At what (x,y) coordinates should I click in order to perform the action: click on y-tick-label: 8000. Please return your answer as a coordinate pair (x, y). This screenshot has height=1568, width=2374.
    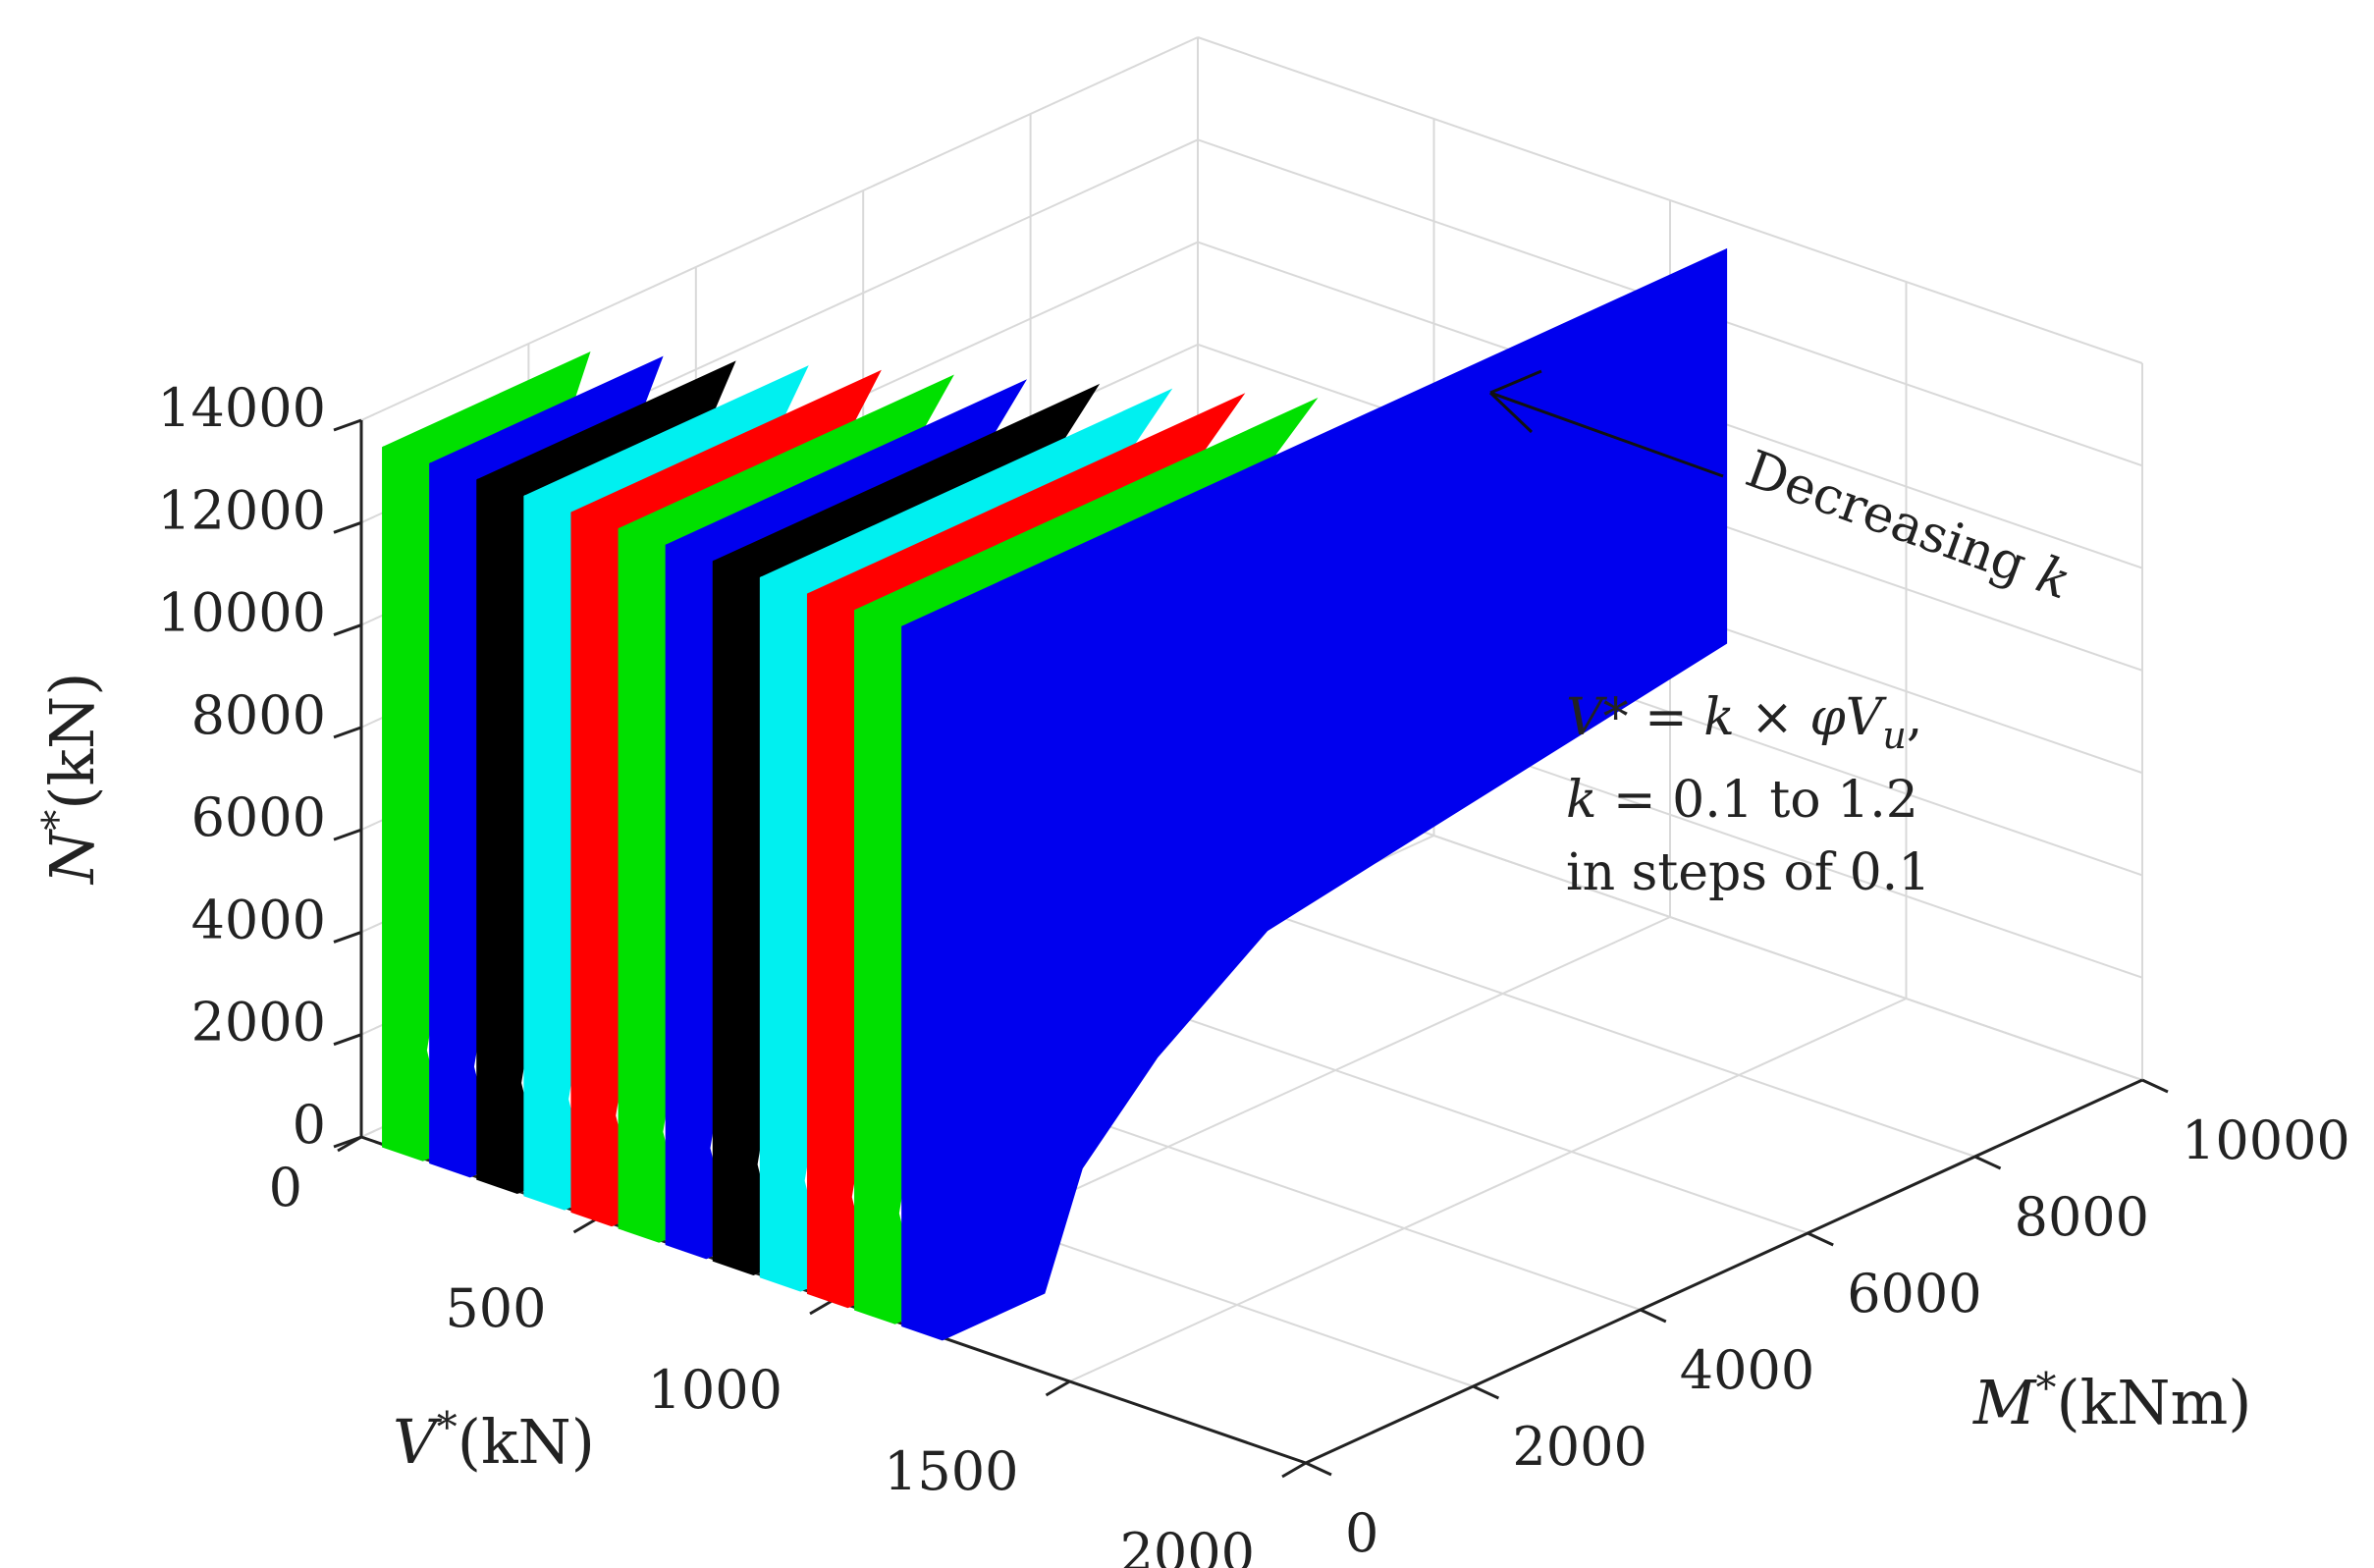
    Looking at the image, I should click on (2082, 1217).